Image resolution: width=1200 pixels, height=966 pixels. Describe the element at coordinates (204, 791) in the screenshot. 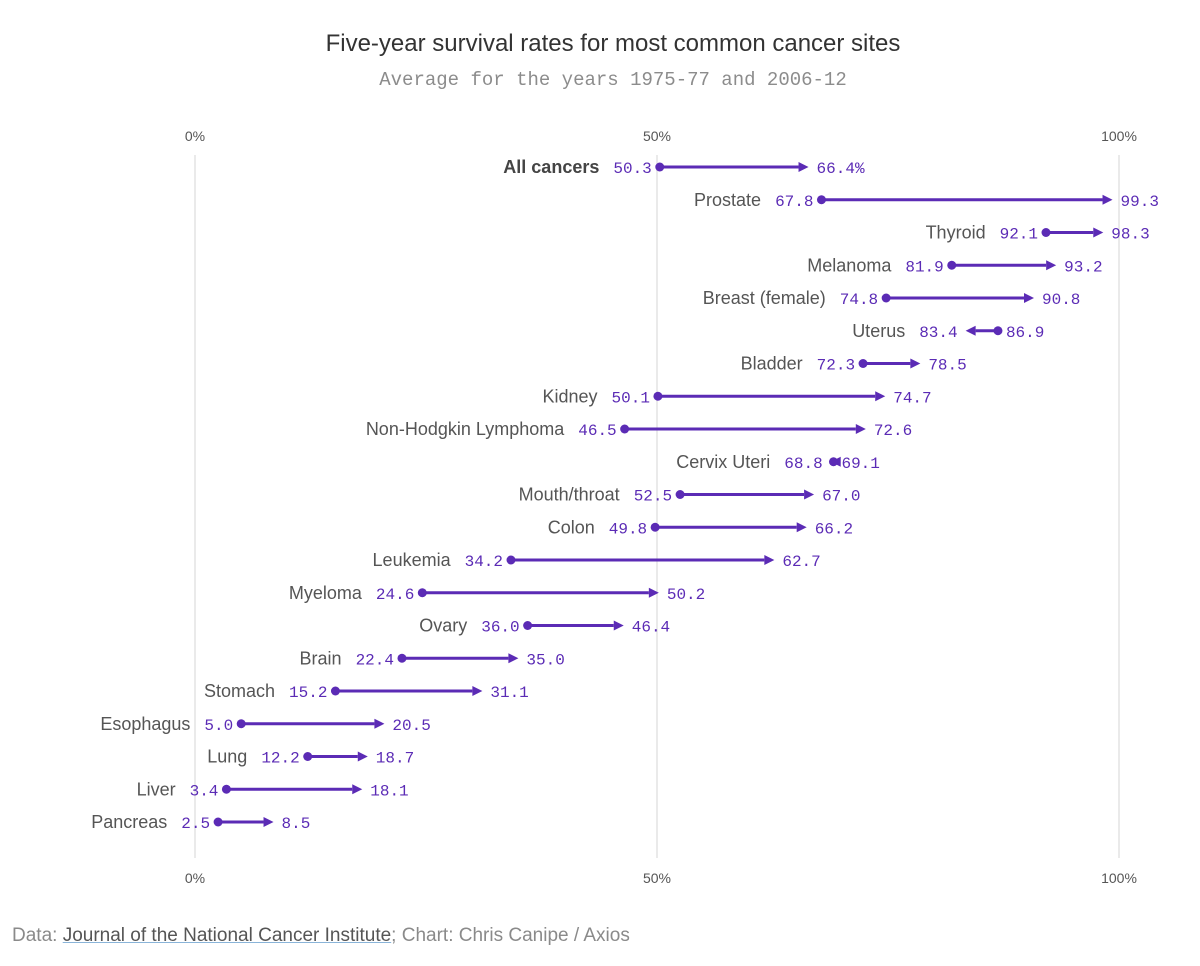

I see `left-value-label: 3.4` at that location.